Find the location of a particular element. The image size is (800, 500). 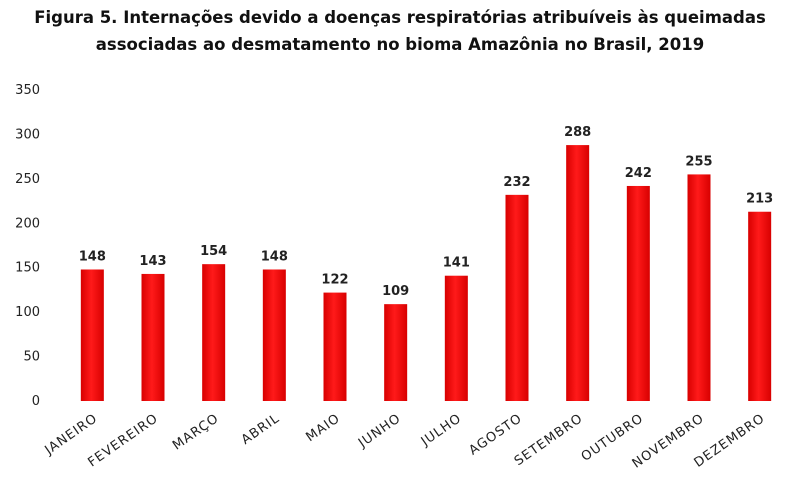

data-label: 232 is located at coordinates (516, 182).